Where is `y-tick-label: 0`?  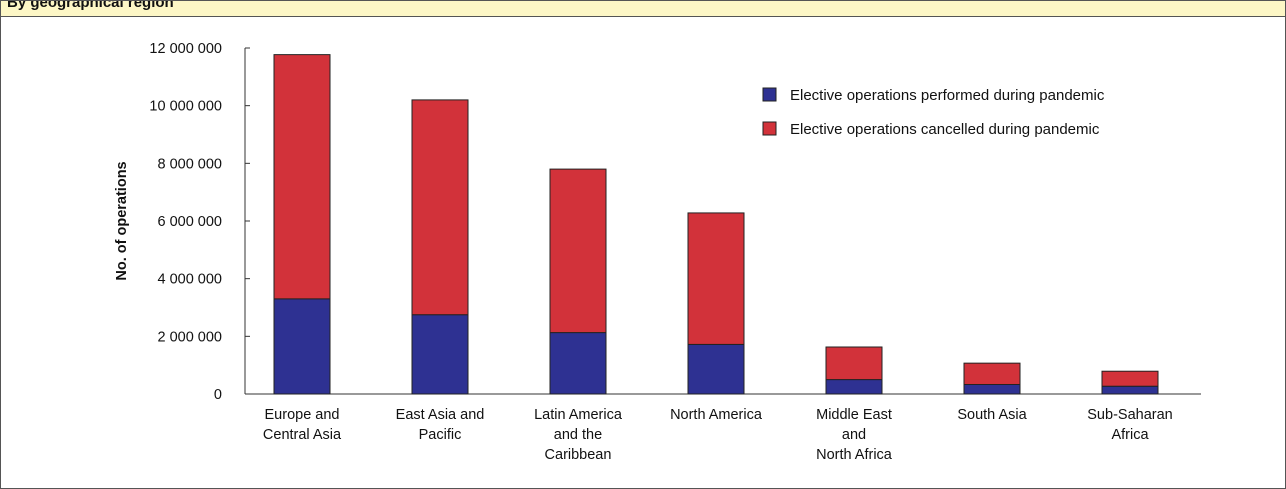 y-tick-label: 0 is located at coordinates (218, 395).